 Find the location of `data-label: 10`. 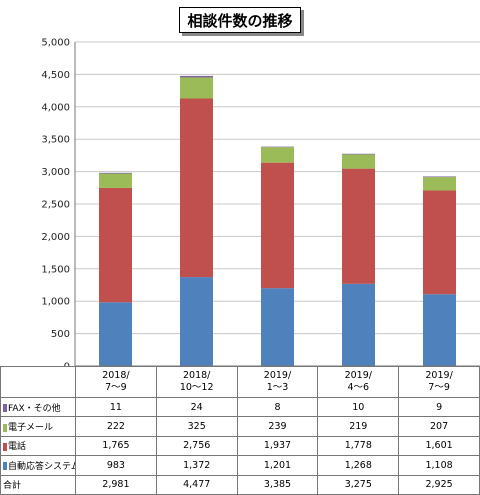

data-label: 10 is located at coordinates (358, 407).